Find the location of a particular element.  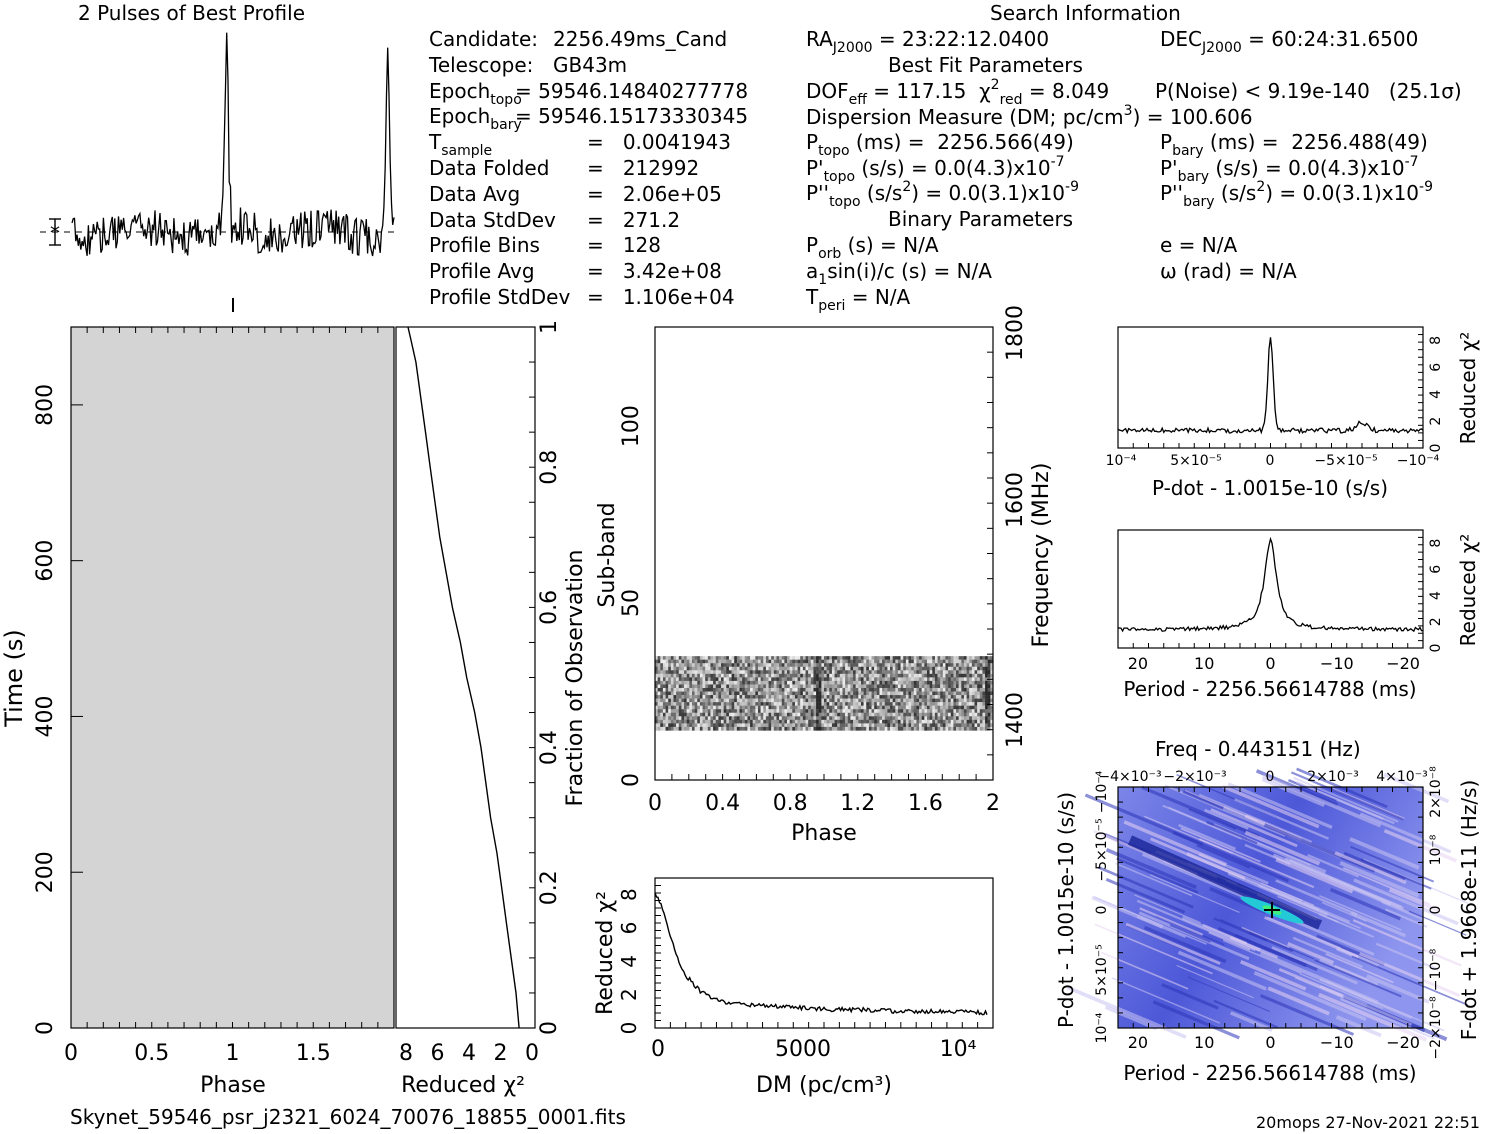

profile-plot: * is located at coordinates (217, 172).